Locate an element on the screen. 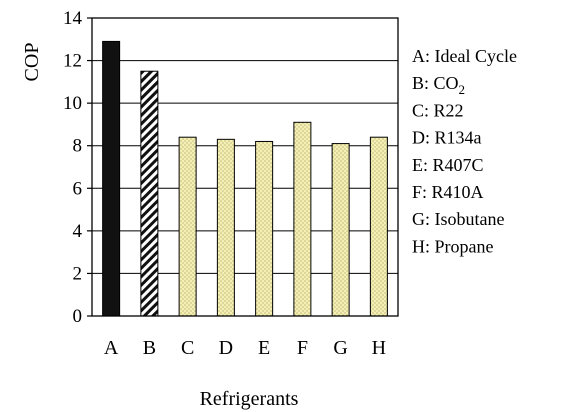 This screenshot has height=412, width=582. legend-entry-text: G: Isobutane is located at coordinates (458, 219).